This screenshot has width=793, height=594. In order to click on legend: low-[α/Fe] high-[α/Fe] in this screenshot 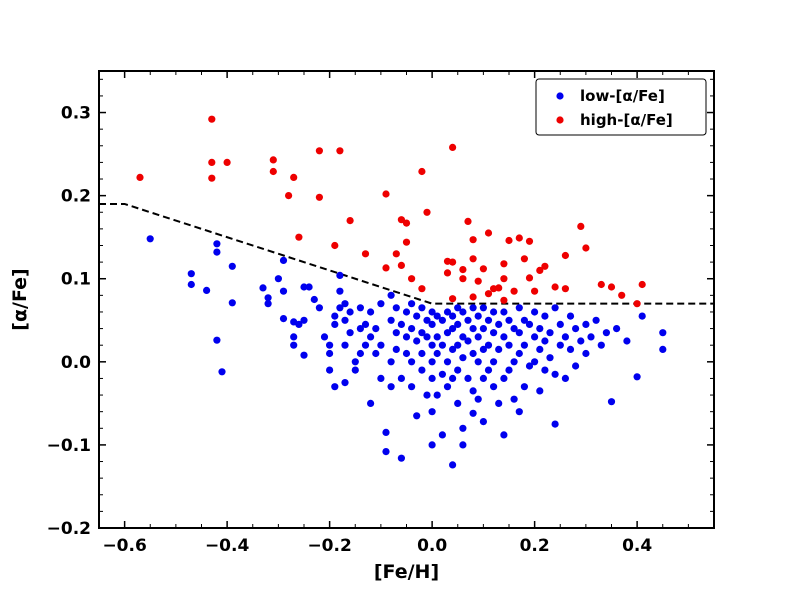, I will do `click(621, 107)`.